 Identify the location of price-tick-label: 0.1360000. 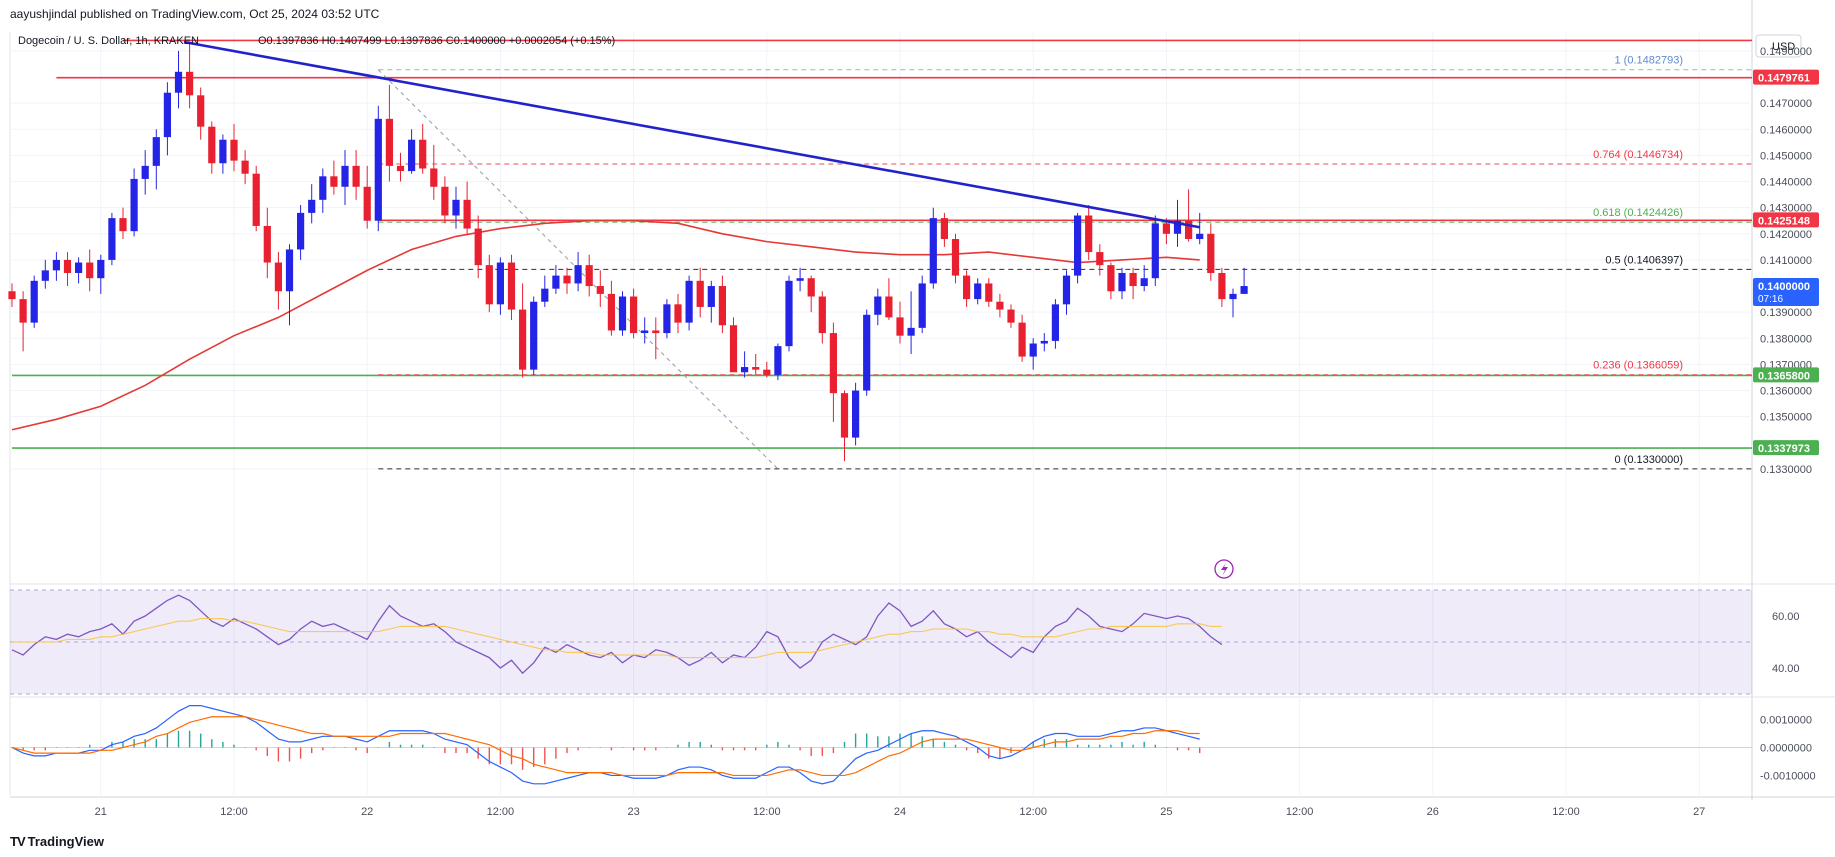
(1786, 392).